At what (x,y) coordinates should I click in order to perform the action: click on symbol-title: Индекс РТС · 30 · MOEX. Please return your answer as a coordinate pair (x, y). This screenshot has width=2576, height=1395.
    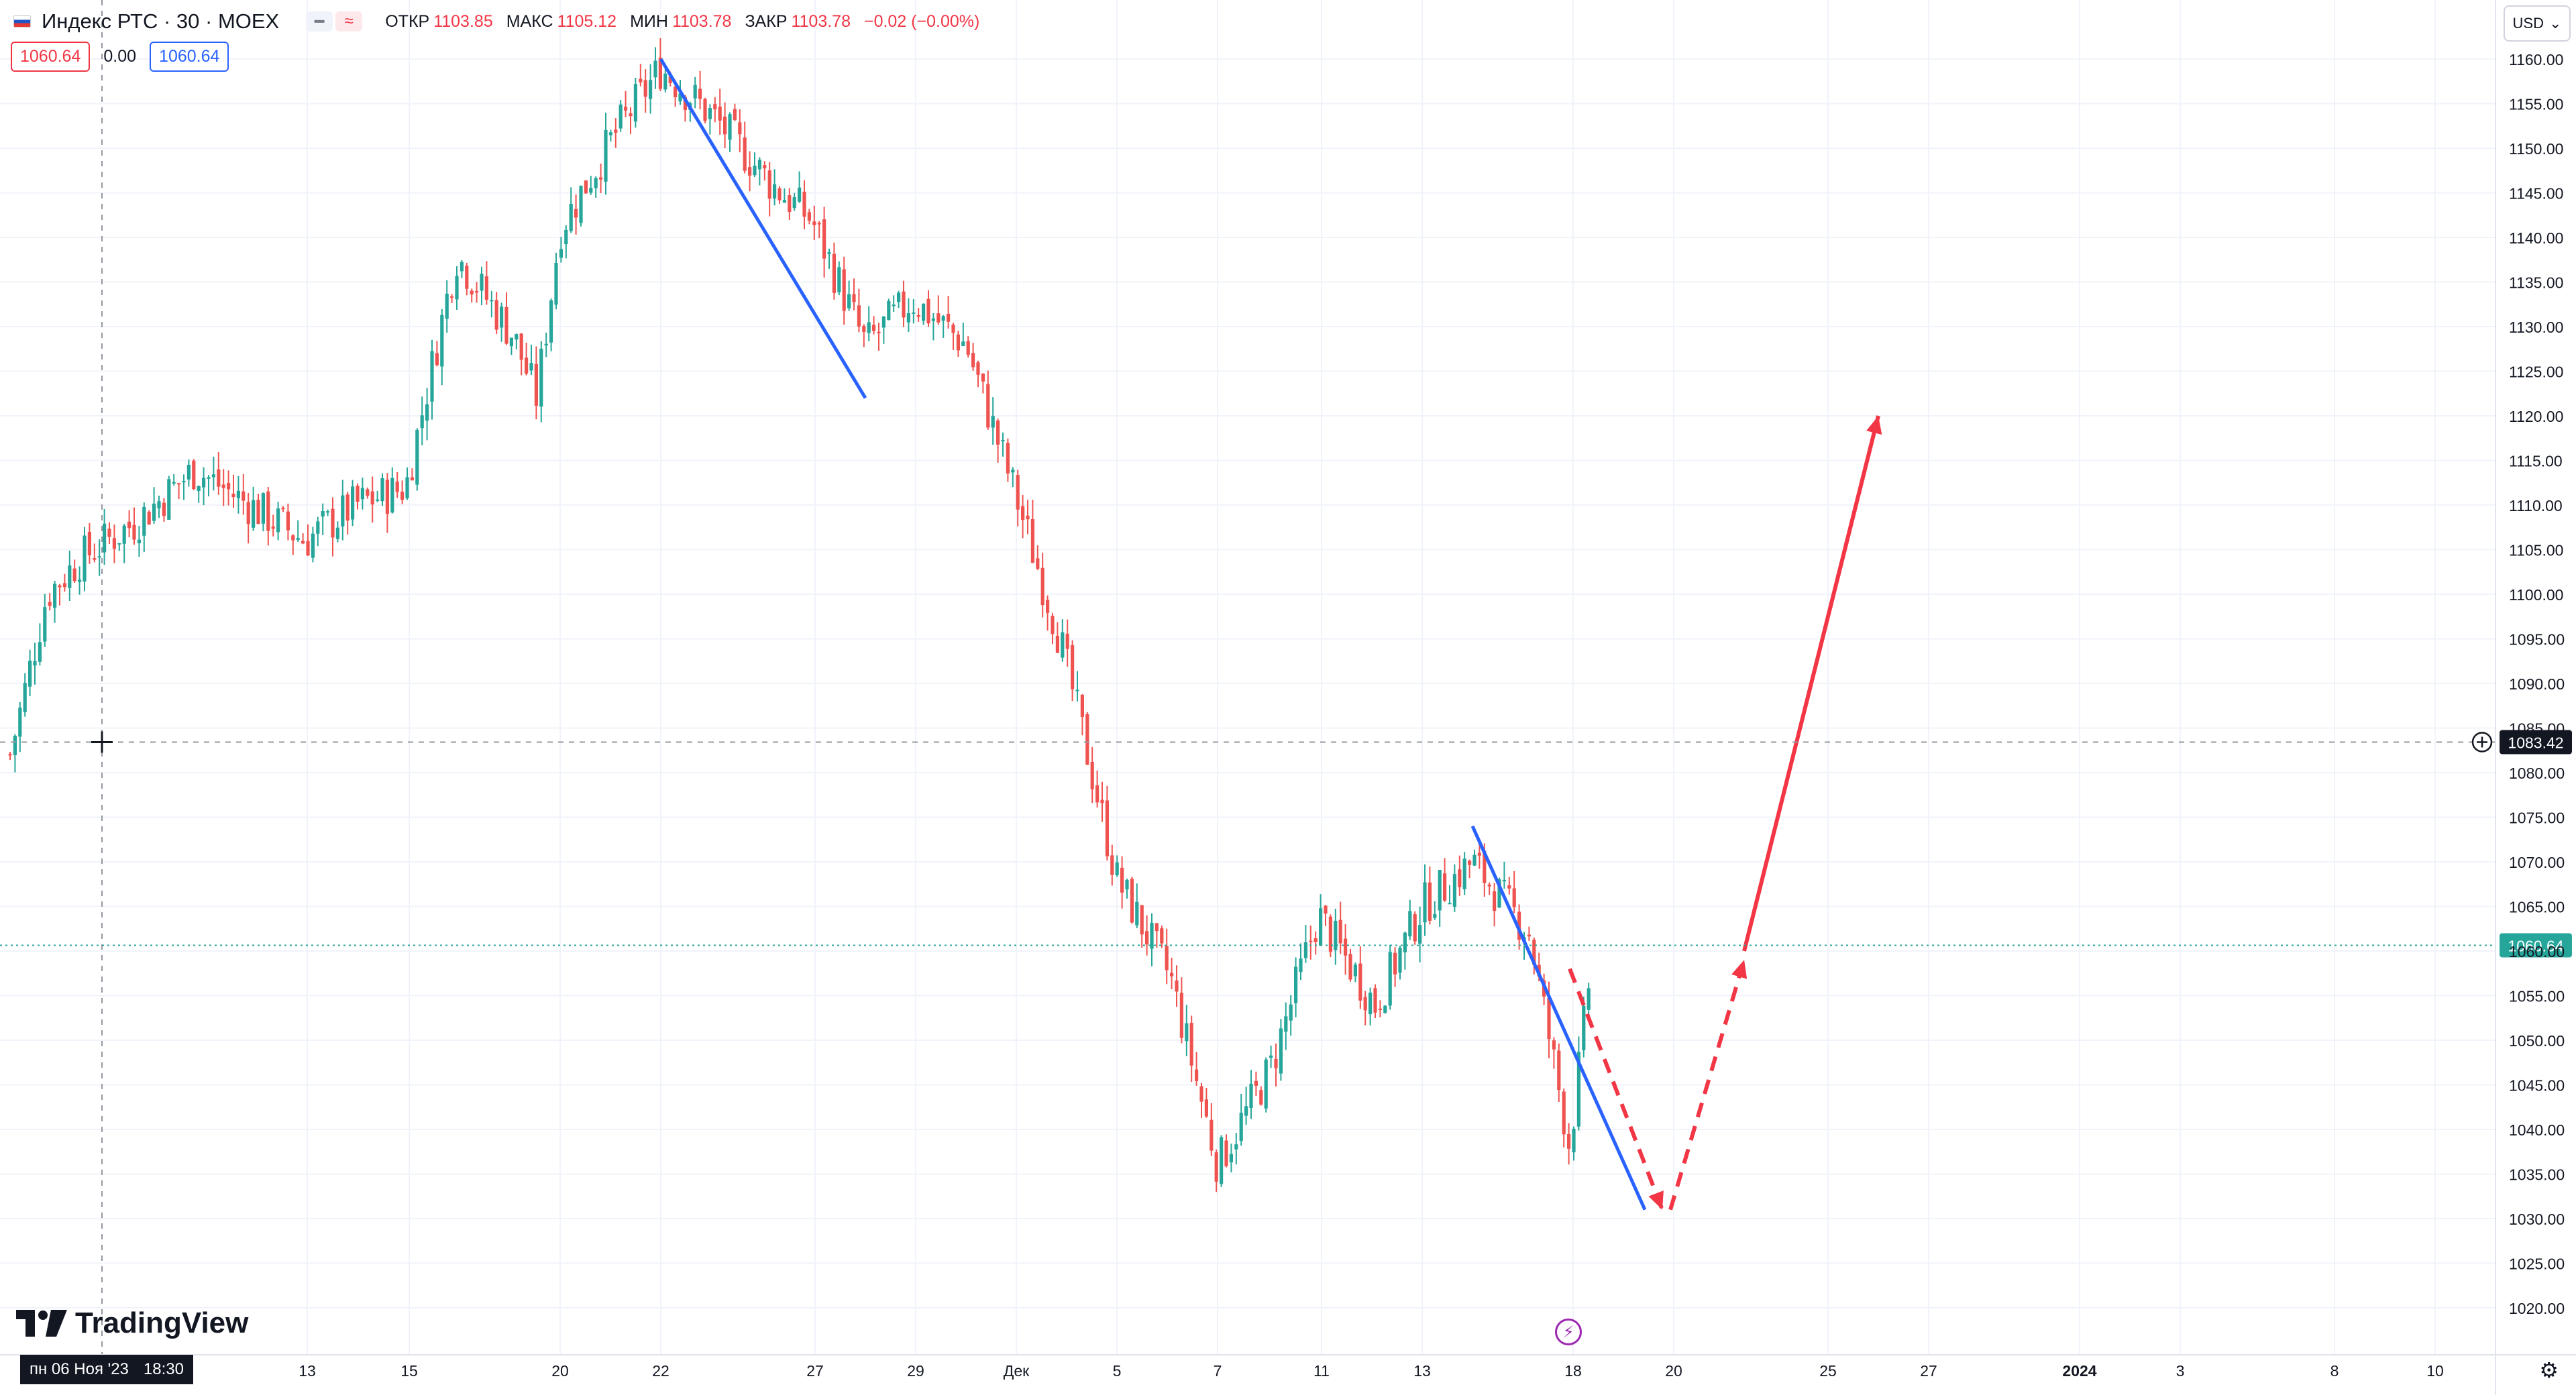
    Looking at the image, I should click on (161, 21).